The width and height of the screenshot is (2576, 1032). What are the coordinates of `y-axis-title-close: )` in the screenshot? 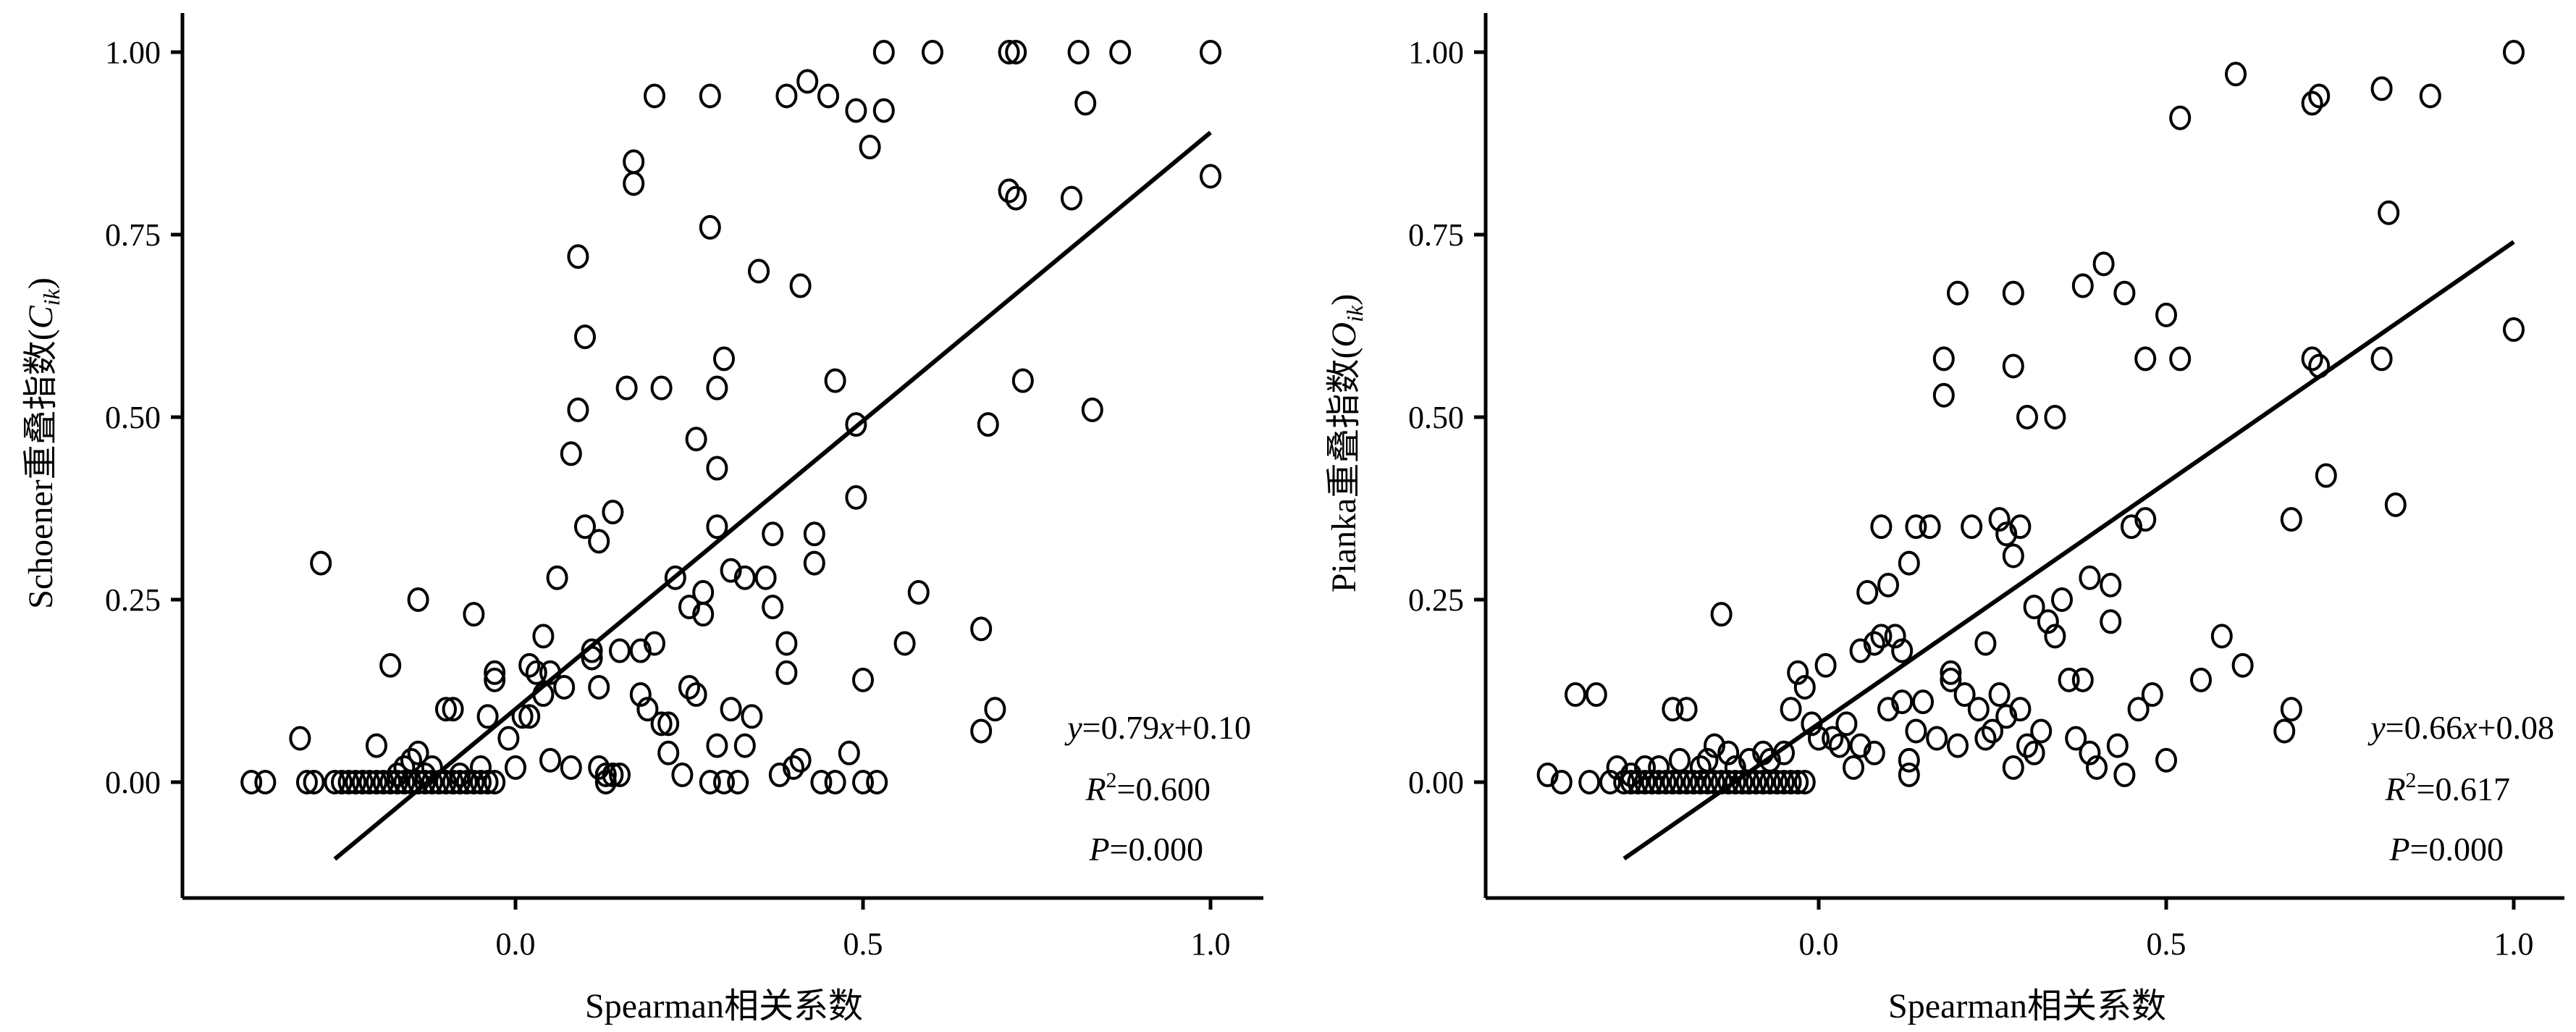 It's located at (1344, 300).